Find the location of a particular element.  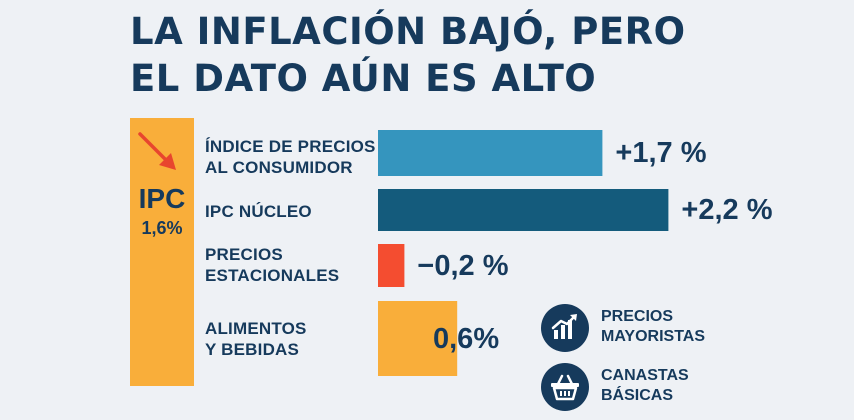

chart-growth-icon is located at coordinates (565, 328).